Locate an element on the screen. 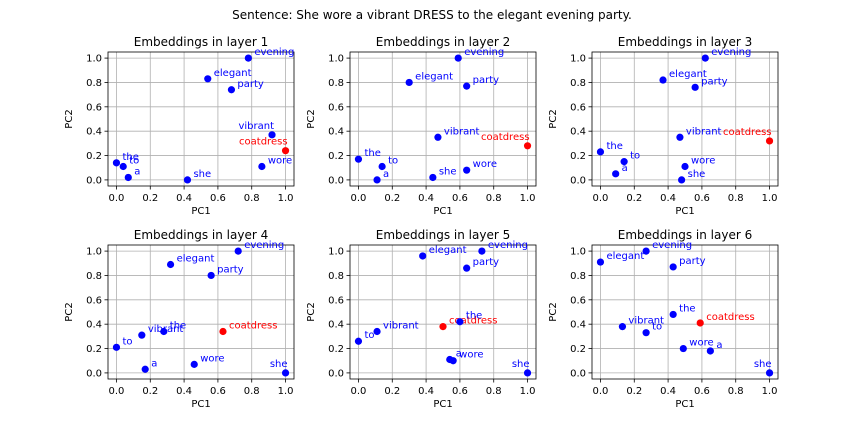 The image size is (864, 432). point-label-coatdress: coatdress is located at coordinates (747, 132).